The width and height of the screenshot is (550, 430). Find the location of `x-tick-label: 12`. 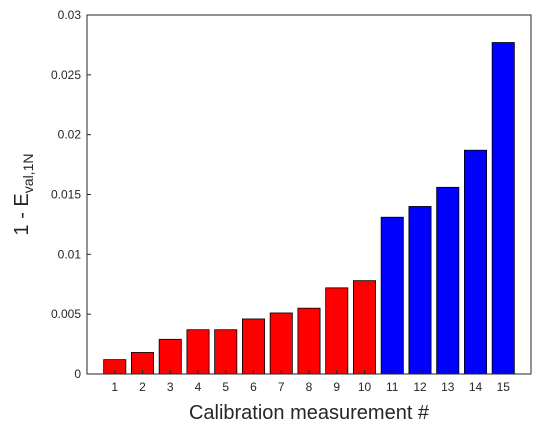

x-tick-label: 12 is located at coordinates (420, 387).